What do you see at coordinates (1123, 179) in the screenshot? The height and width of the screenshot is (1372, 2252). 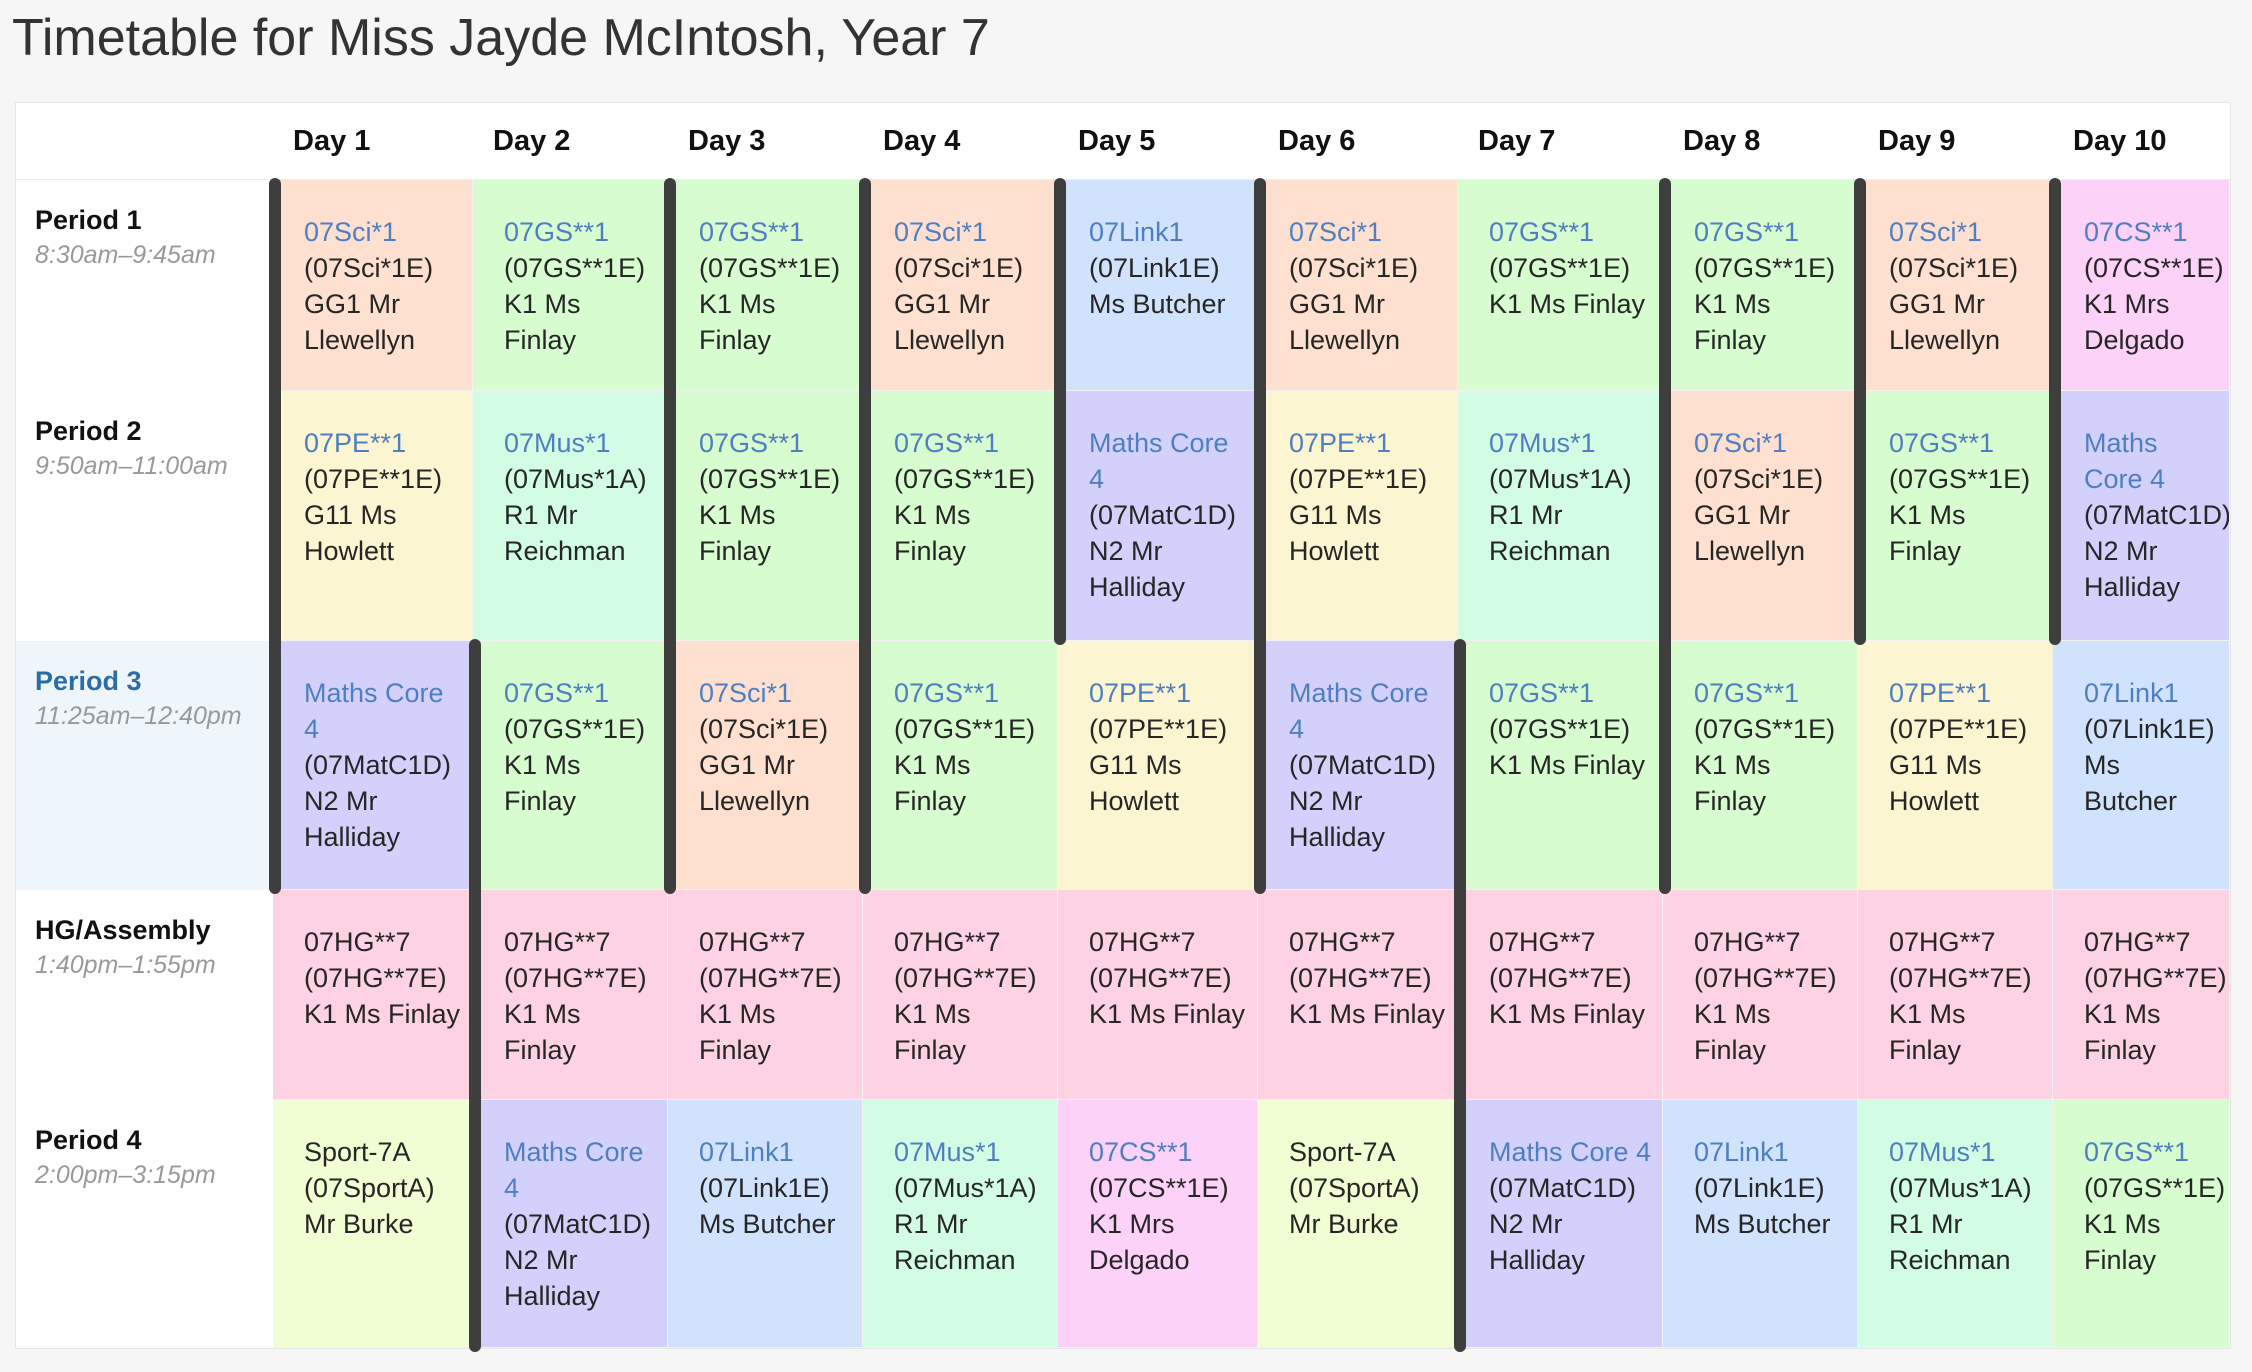 I see `header-divider` at bounding box center [1123, 179].